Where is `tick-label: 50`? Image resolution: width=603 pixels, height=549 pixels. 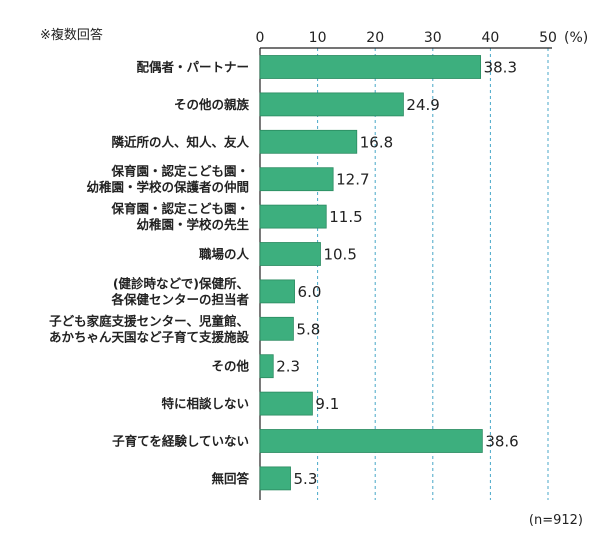
tick-label: 50 is located at coordinates (548, 38).